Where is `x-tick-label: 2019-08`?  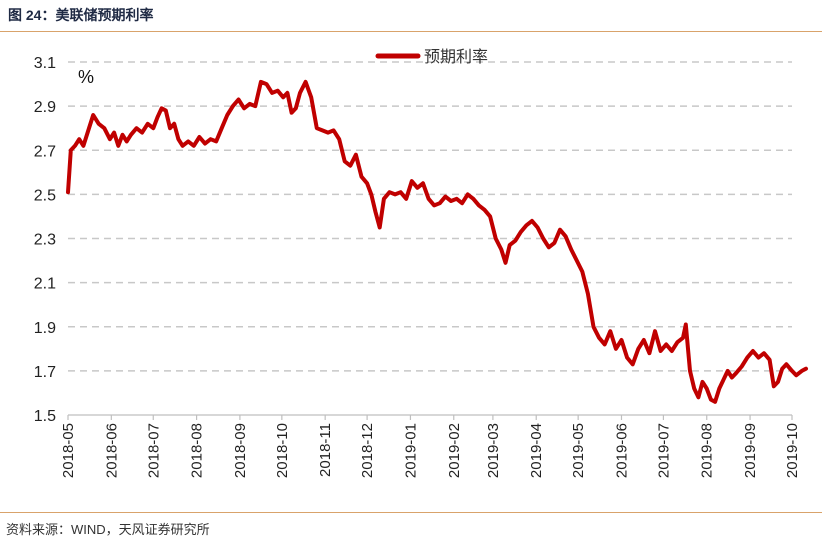
x-tick-label: 2019-08 is located at coordinates (707, 450).